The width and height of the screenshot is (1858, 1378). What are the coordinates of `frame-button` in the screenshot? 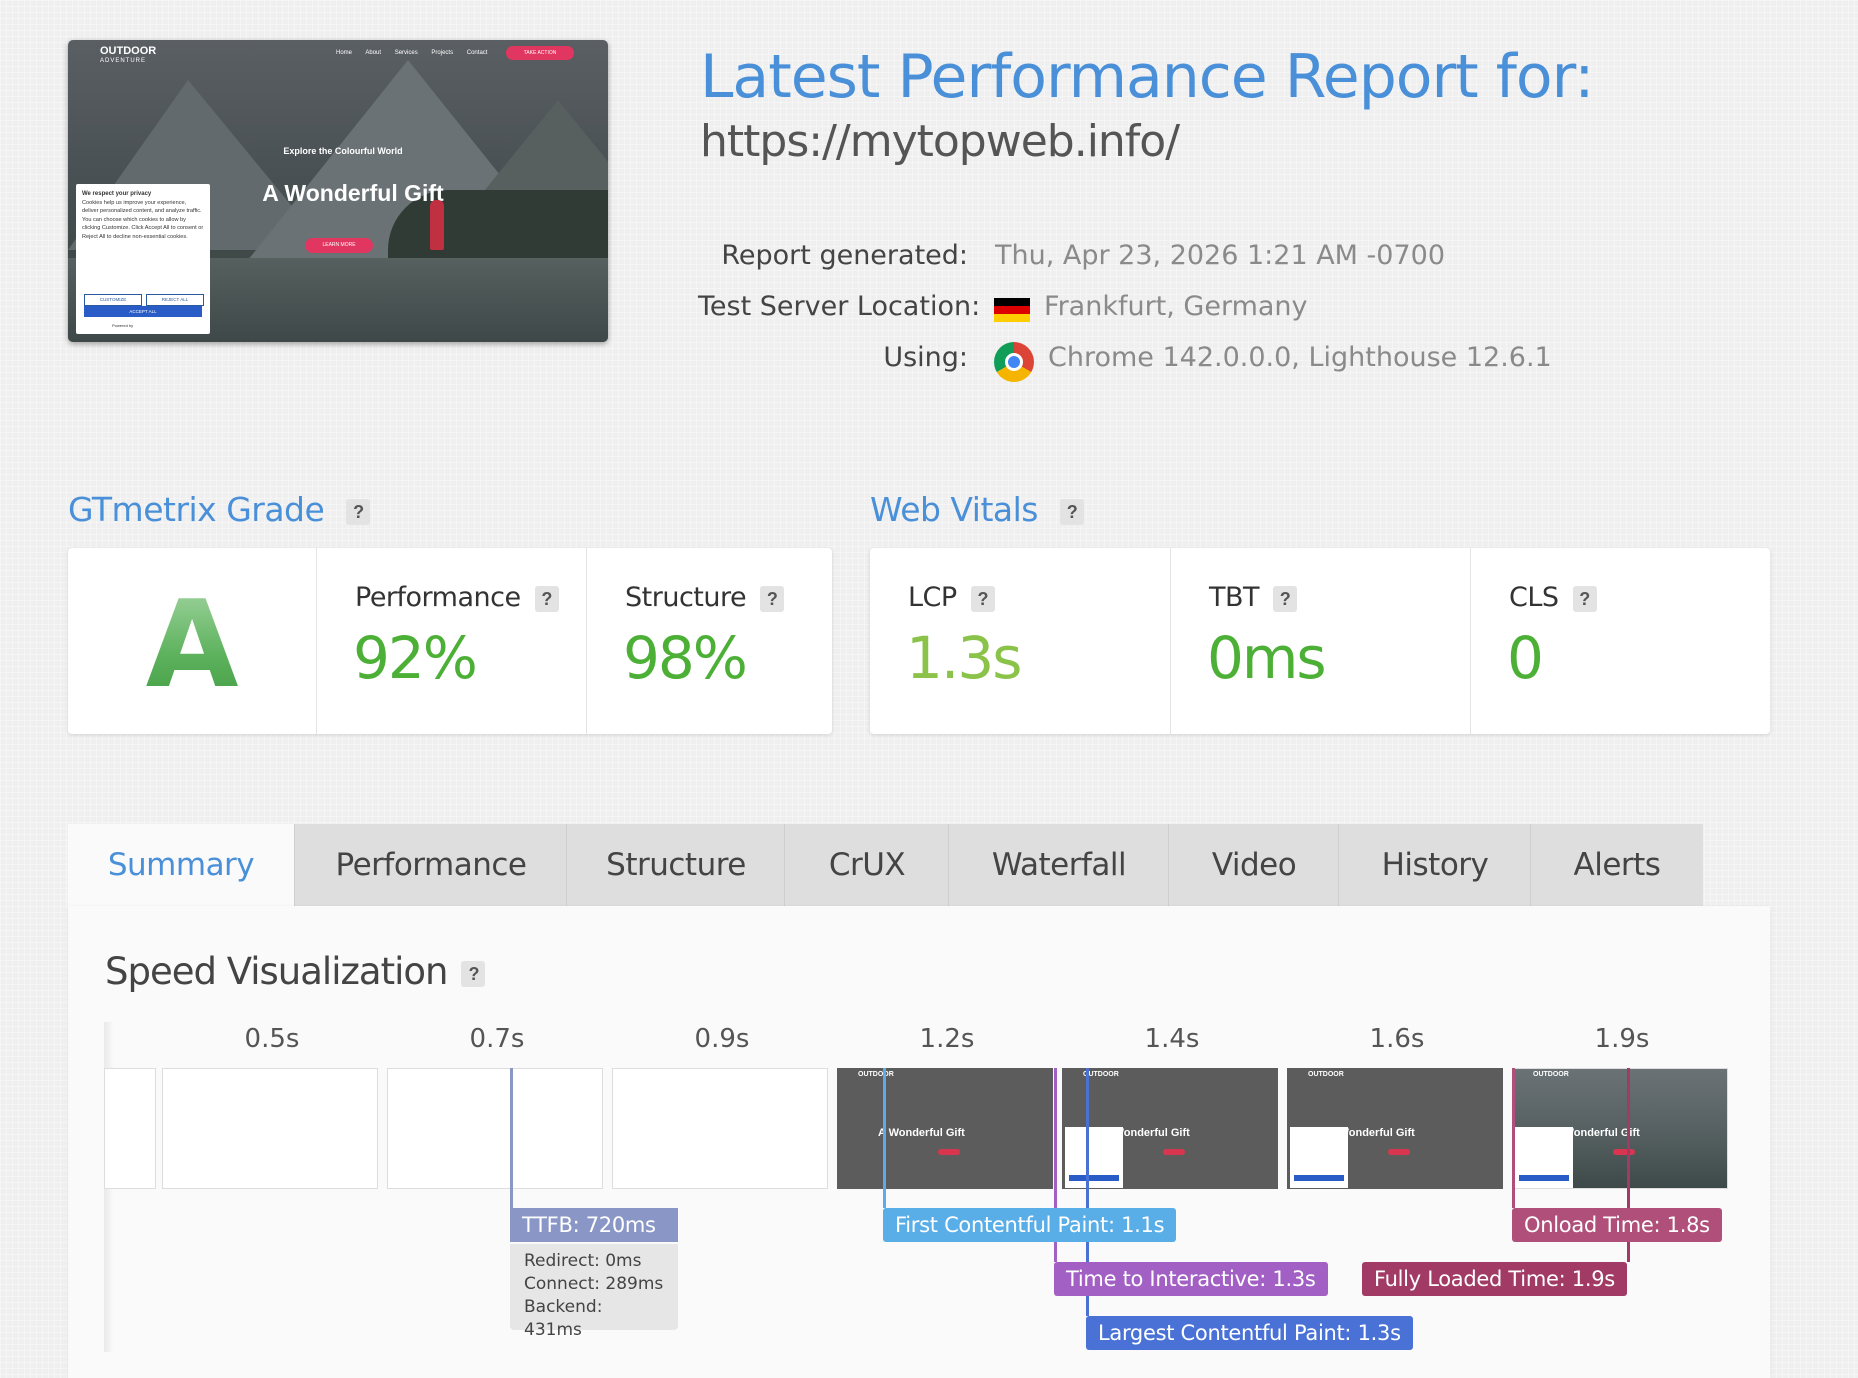 It's located at (949, 1152).